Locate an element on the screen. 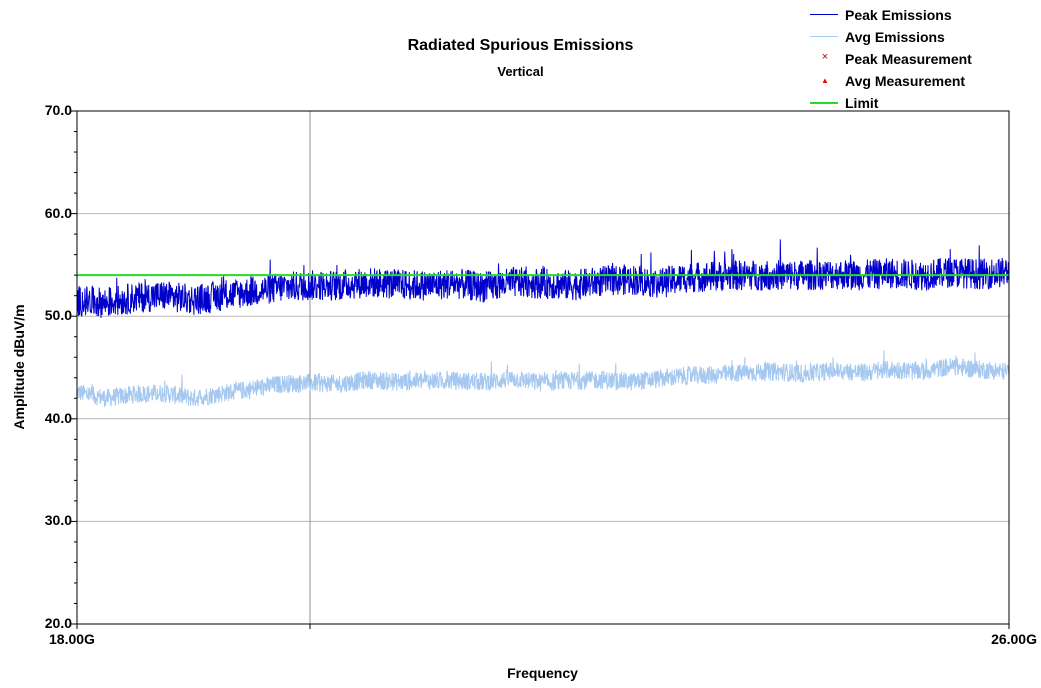  legend-label-peak-measurement: Peak Measurement is located at coordinates (908, 59).